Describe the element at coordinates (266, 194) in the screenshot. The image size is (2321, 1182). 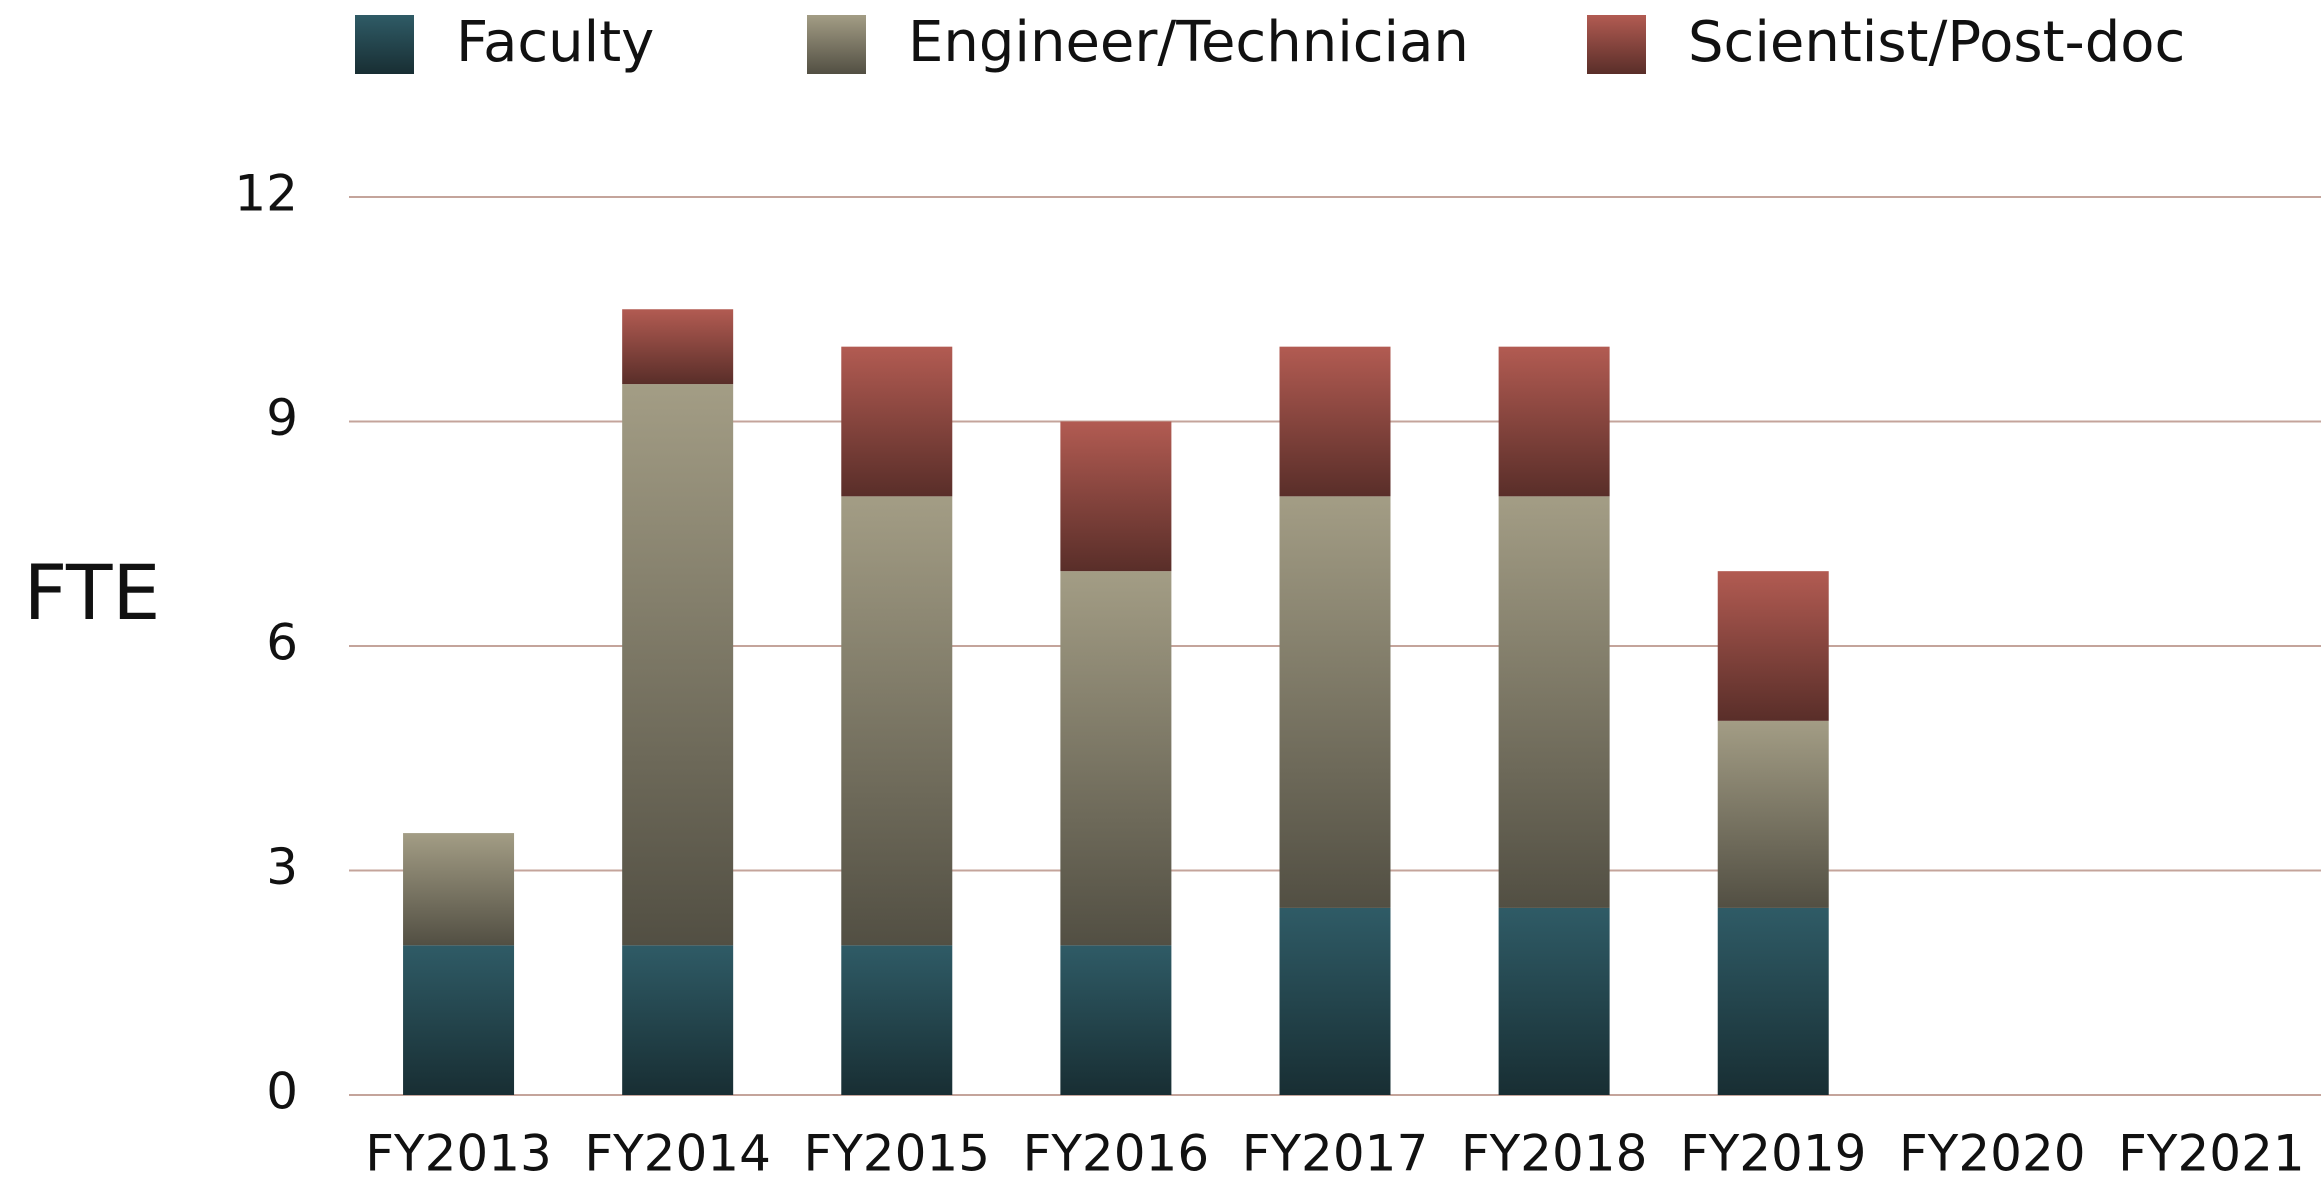
I see `y-tick-label: 12` at that location.